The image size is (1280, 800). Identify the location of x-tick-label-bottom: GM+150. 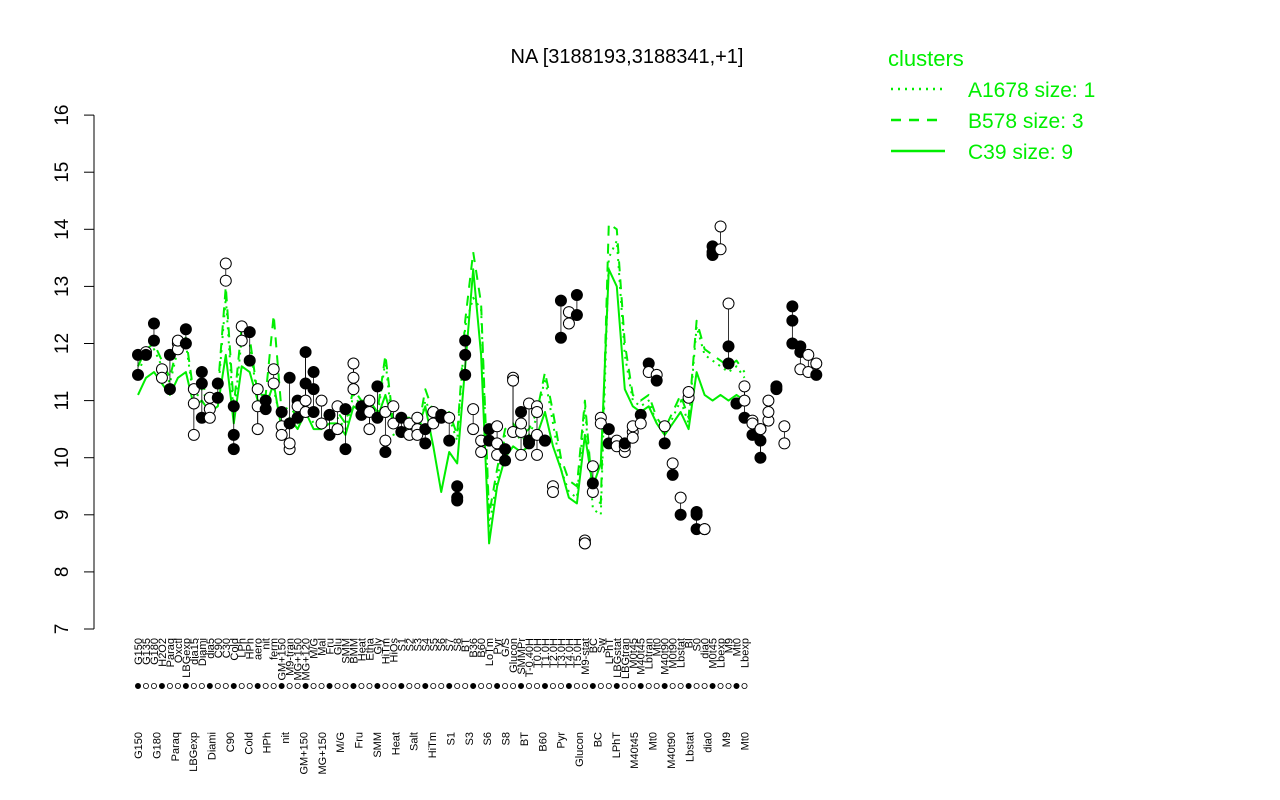
(304, 753).